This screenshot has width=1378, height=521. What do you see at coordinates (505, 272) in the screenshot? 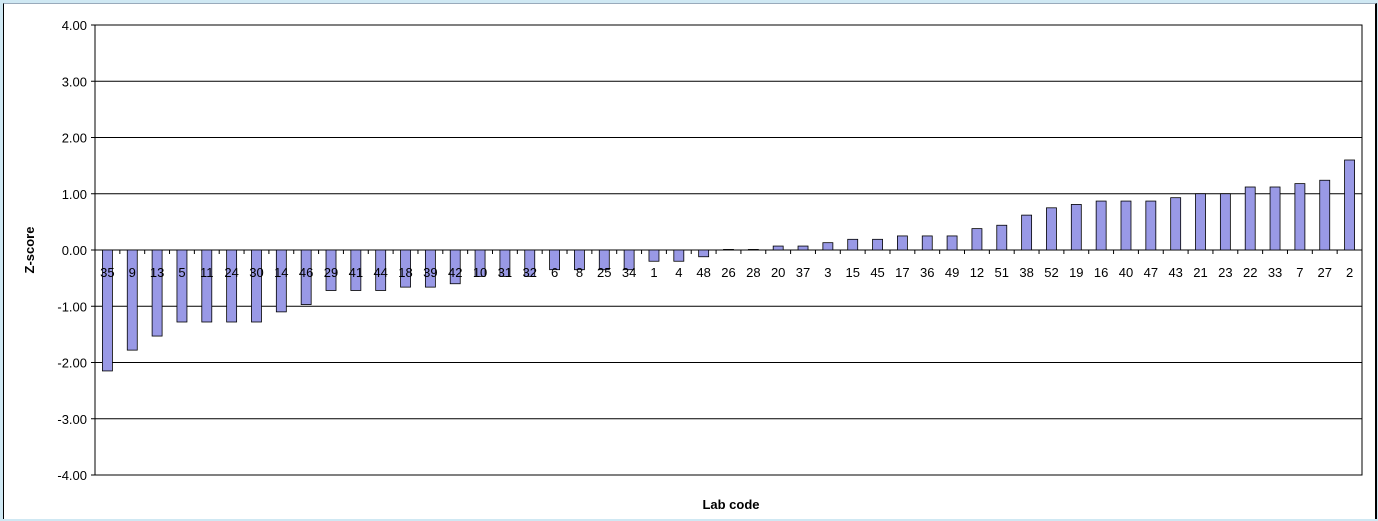
I see `x-tick-label: 31` at bounding box center [505, 272].